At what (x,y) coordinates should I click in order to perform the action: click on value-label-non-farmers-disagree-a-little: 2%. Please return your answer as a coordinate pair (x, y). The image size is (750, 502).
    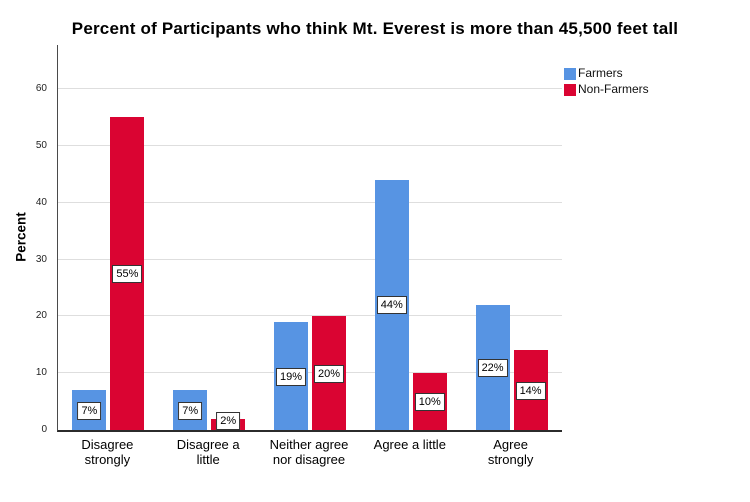
    Looking at the image, I should click on (228, 421).